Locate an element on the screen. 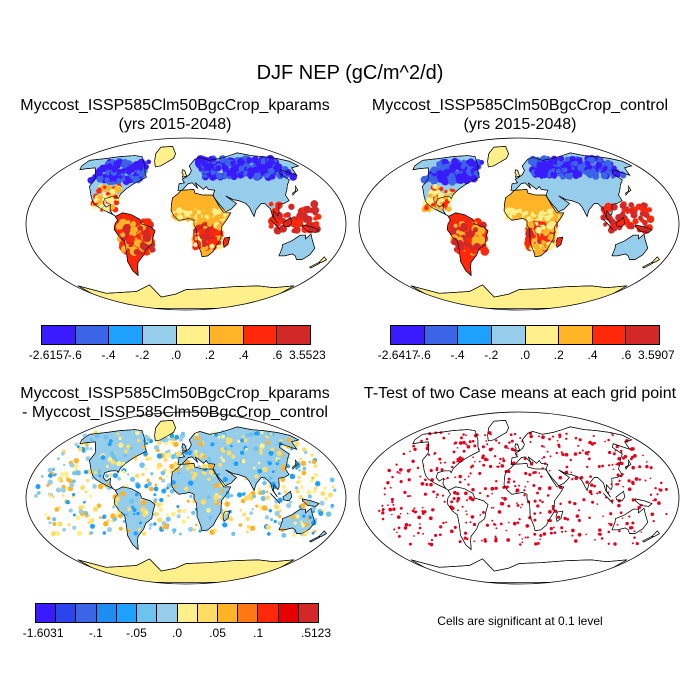 The height and width of the screenshot is (700, 700). coastline-africa is located at coordinates (534, 497).